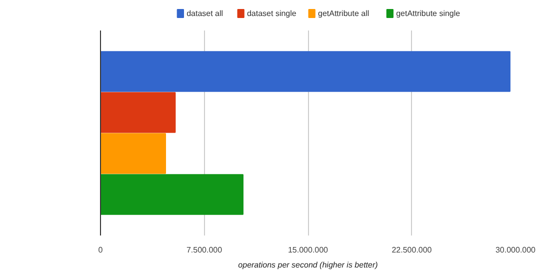 The height and width of the screenshot is (275, 540). Describe the element at coordinates (308, 250) in the screenshot. I see `x-tick-label: 15.000.000` at that location.